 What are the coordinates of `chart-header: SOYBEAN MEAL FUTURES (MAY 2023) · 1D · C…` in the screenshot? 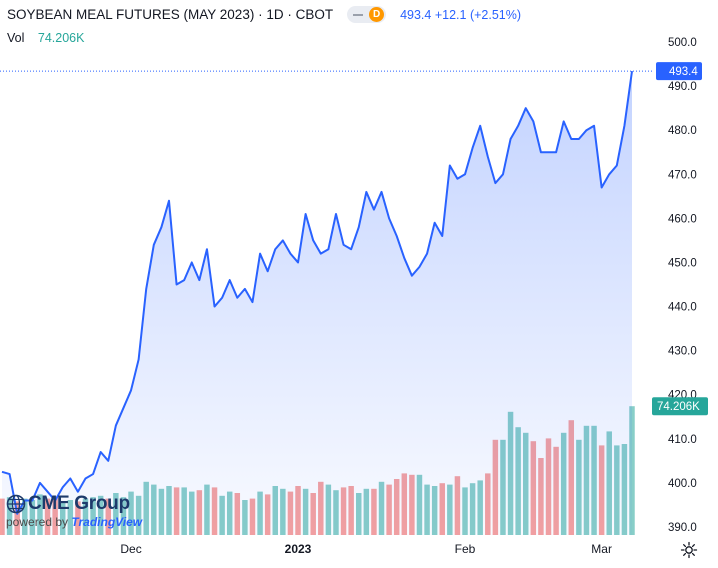 It's located at (264, 14).